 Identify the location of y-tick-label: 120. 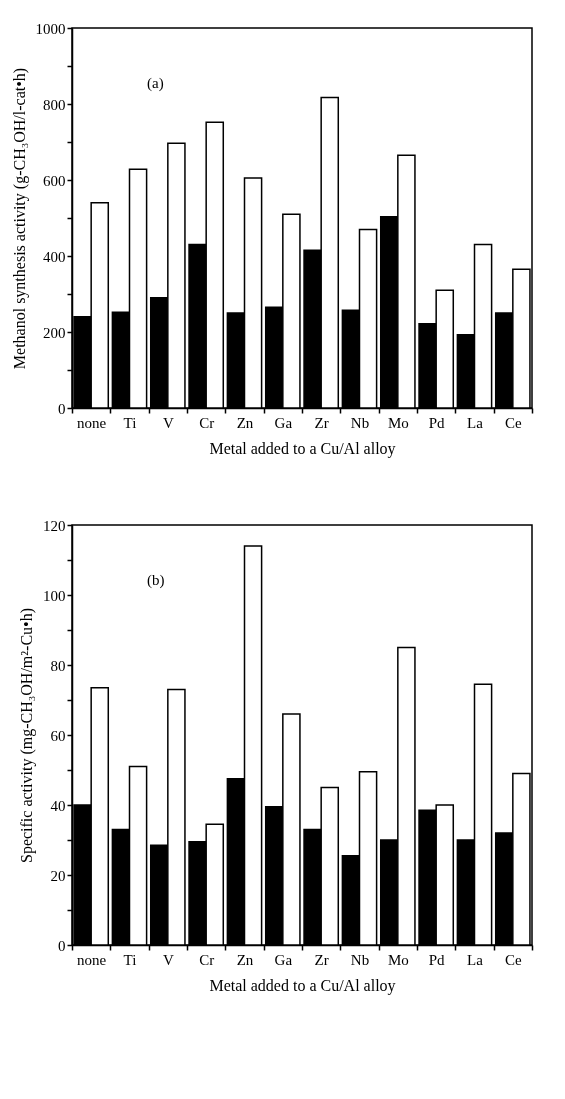
(54, 525).